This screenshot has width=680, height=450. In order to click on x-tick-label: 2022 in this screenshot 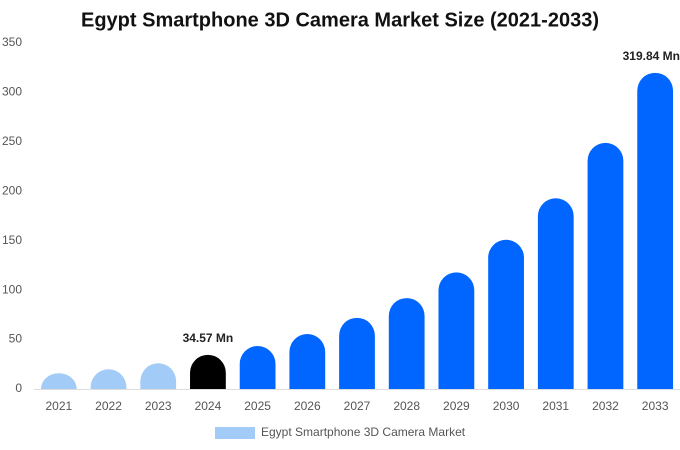, I will do `click(108, 406)`.